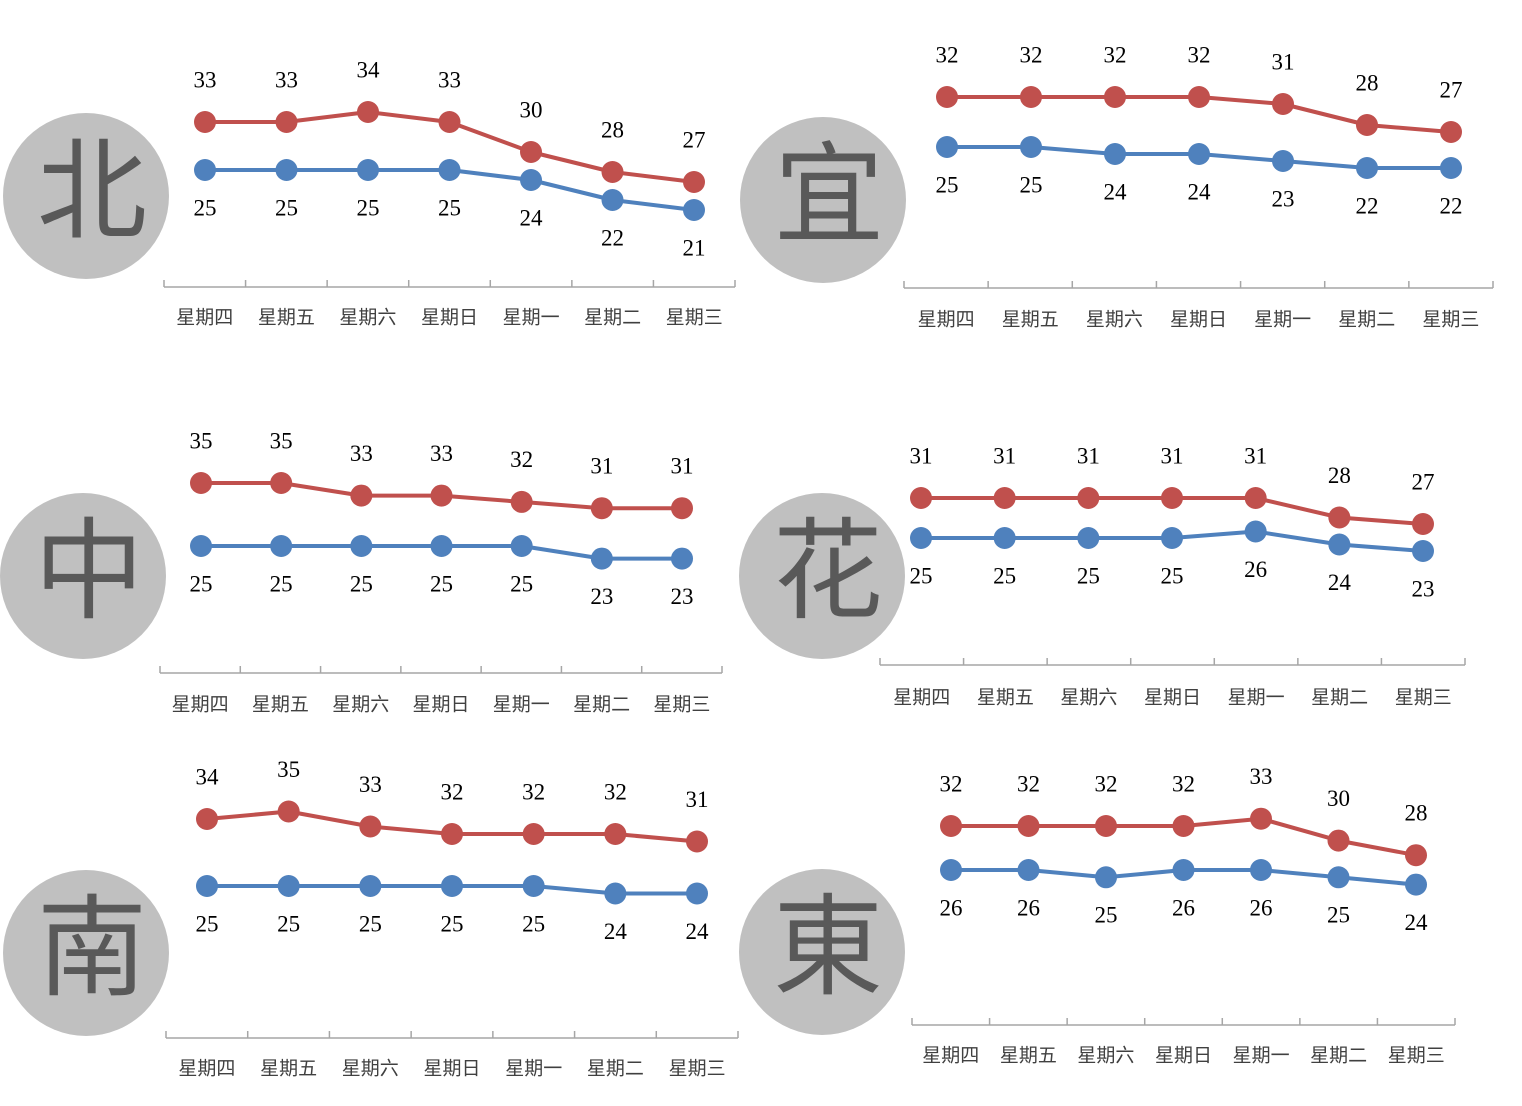 The width and height of the screenshot is (1522, 1106). What do you see at coordinates (531, 109) in the screenshot?
I see `high-temp-data-label: 30` at bounding box center [531, 109].